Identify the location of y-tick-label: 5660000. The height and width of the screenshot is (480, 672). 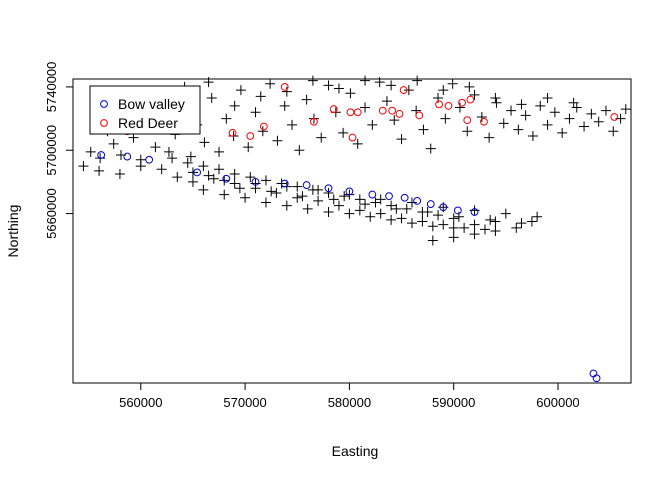
(51, 213).